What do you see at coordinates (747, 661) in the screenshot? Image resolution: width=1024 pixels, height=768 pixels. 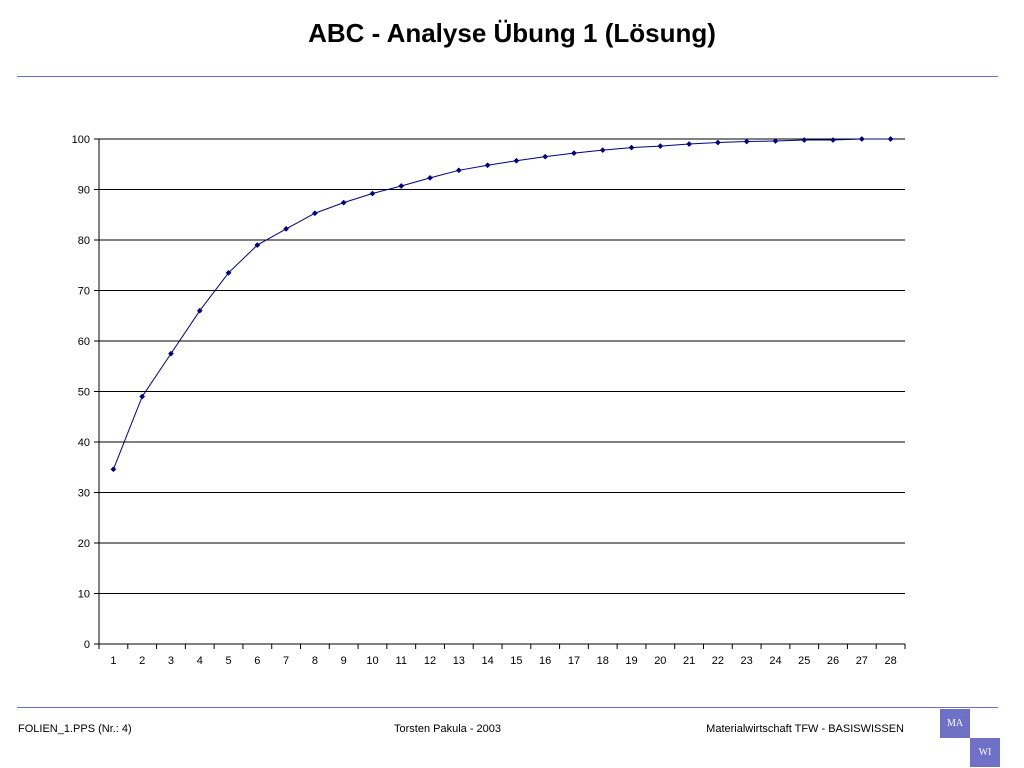 I see `x-tick-label: 23` at bounding box center [747, 661].